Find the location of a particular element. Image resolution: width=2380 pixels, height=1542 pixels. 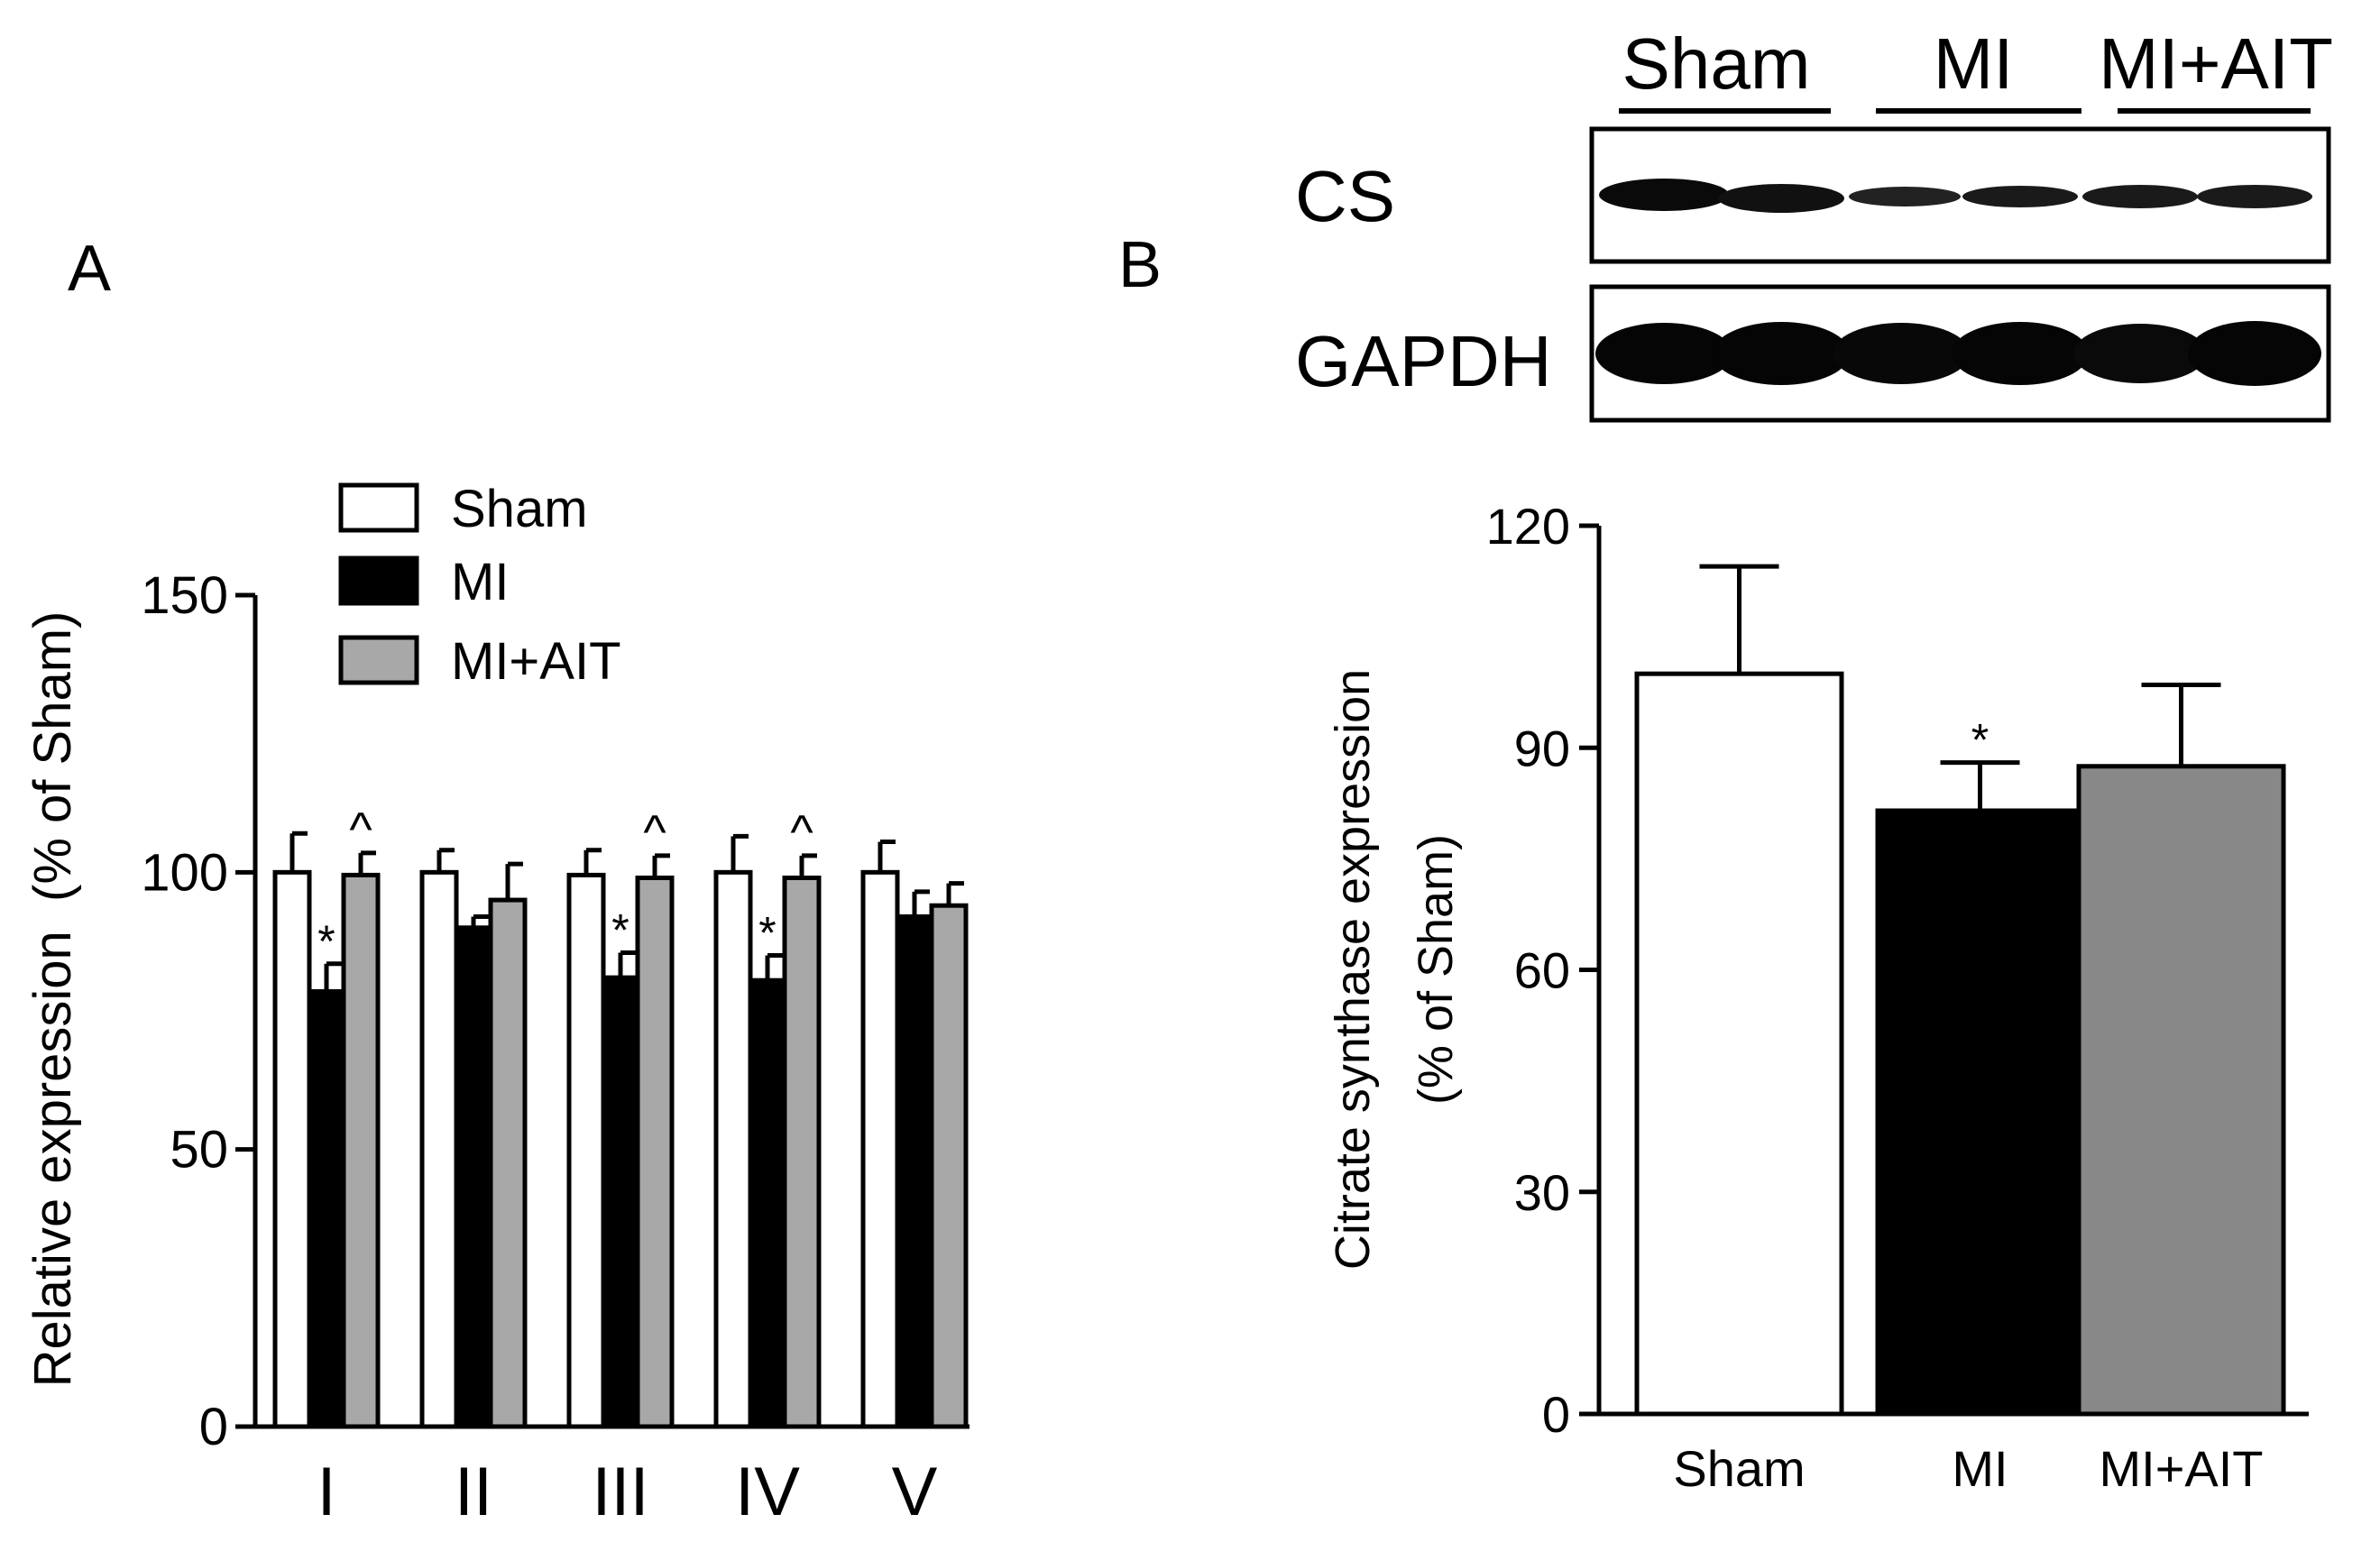

chart-b-y-tick-label: 120 is located at coordinates (1528, 526).